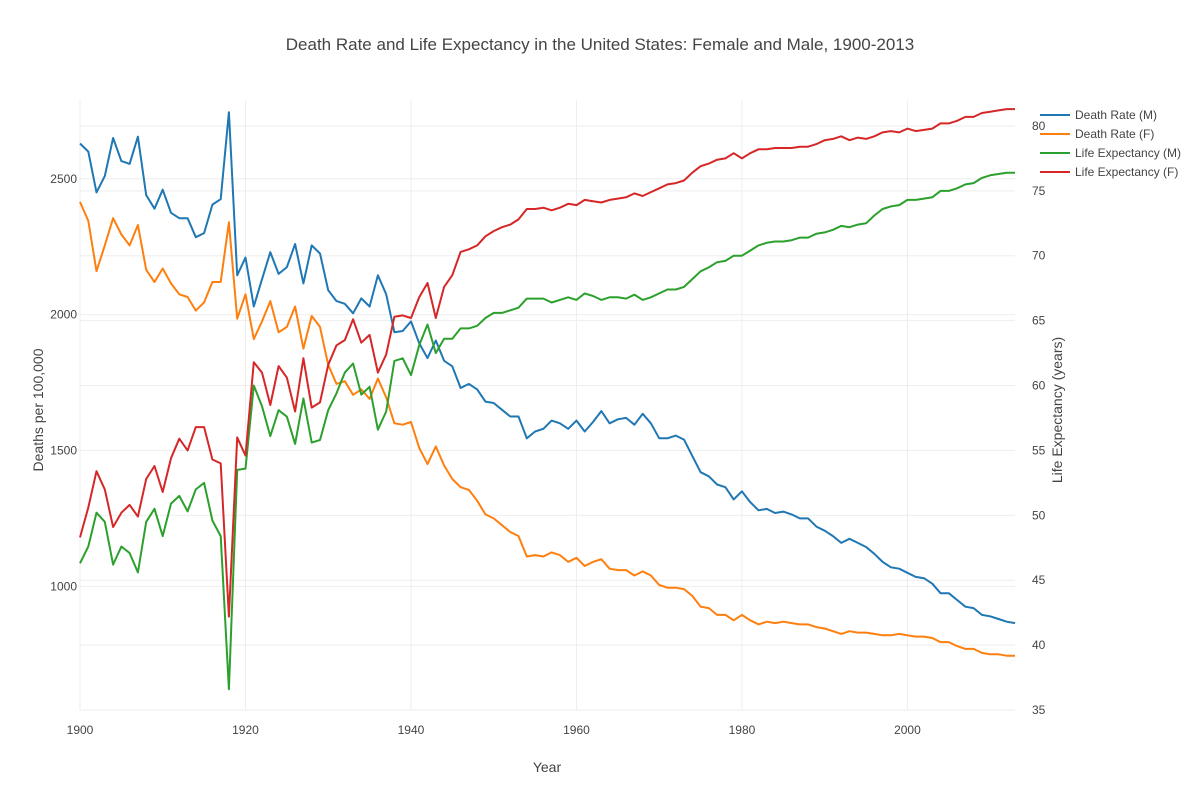 The image size is (1200, 800). Describe the element at coordinates (1114, 134) in the screenshot. I see `legend-label: Death Rate (F)` at that location.